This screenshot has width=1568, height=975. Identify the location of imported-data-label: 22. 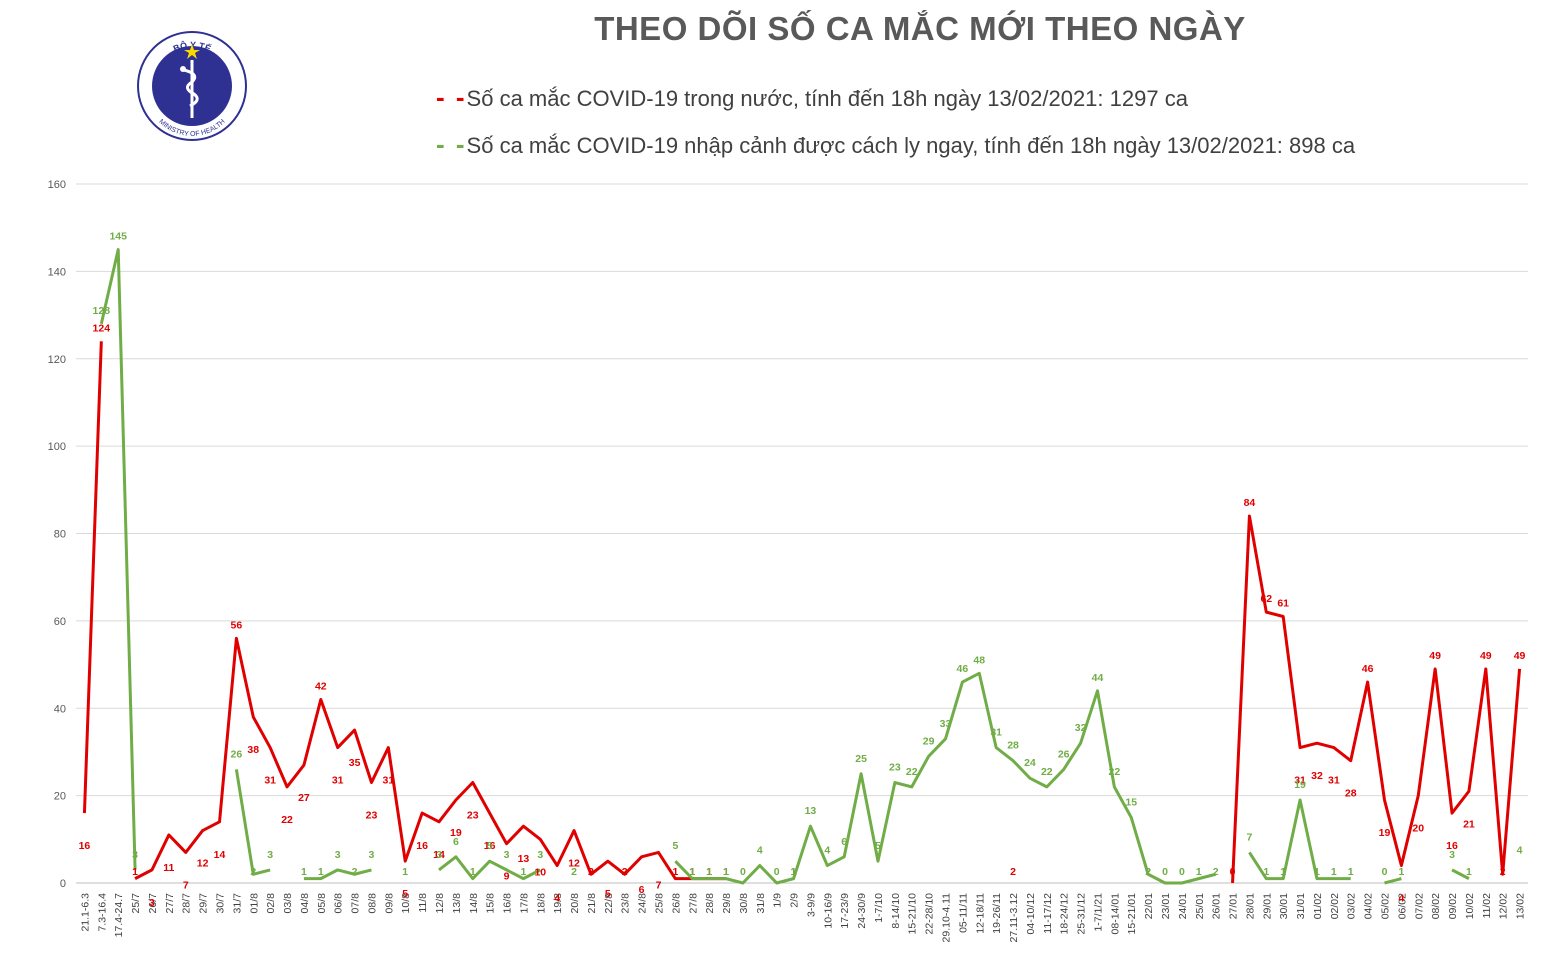
(1115, 772).